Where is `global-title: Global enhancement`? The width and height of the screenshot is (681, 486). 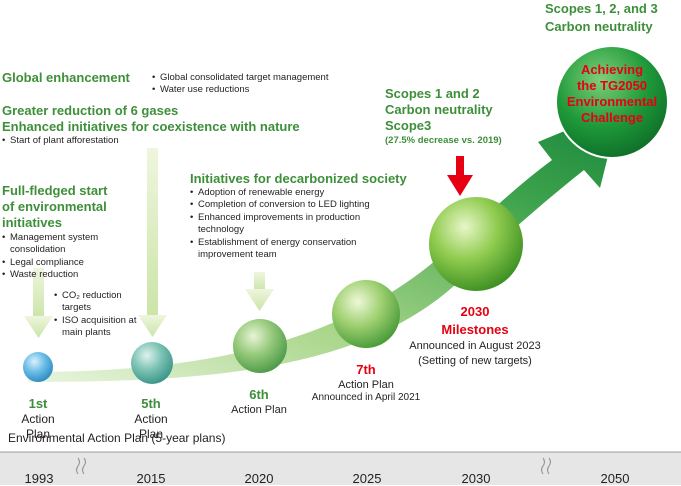
global-title: Global enhancement is located at coordinates (66, 77).